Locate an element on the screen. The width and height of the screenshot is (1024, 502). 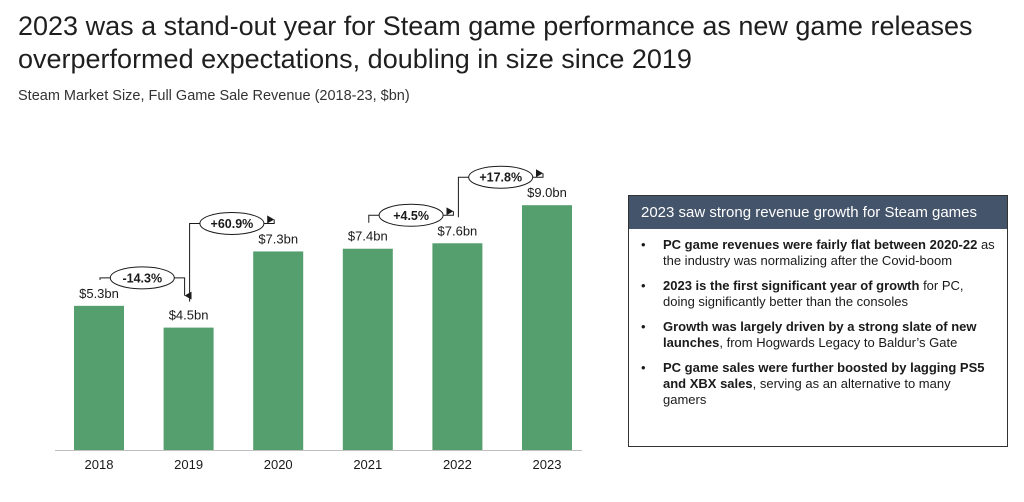
growth-label-2018-2019: -14.3% is located at coordinates (142, 278).